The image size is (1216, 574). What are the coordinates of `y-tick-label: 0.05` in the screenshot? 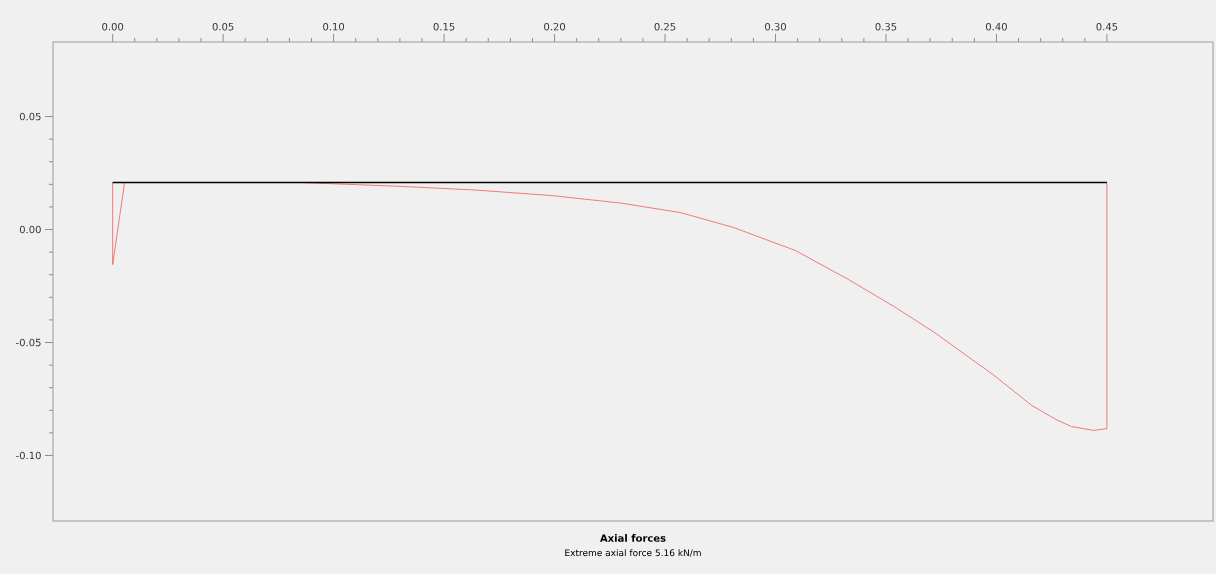 It's located at (30, 116).